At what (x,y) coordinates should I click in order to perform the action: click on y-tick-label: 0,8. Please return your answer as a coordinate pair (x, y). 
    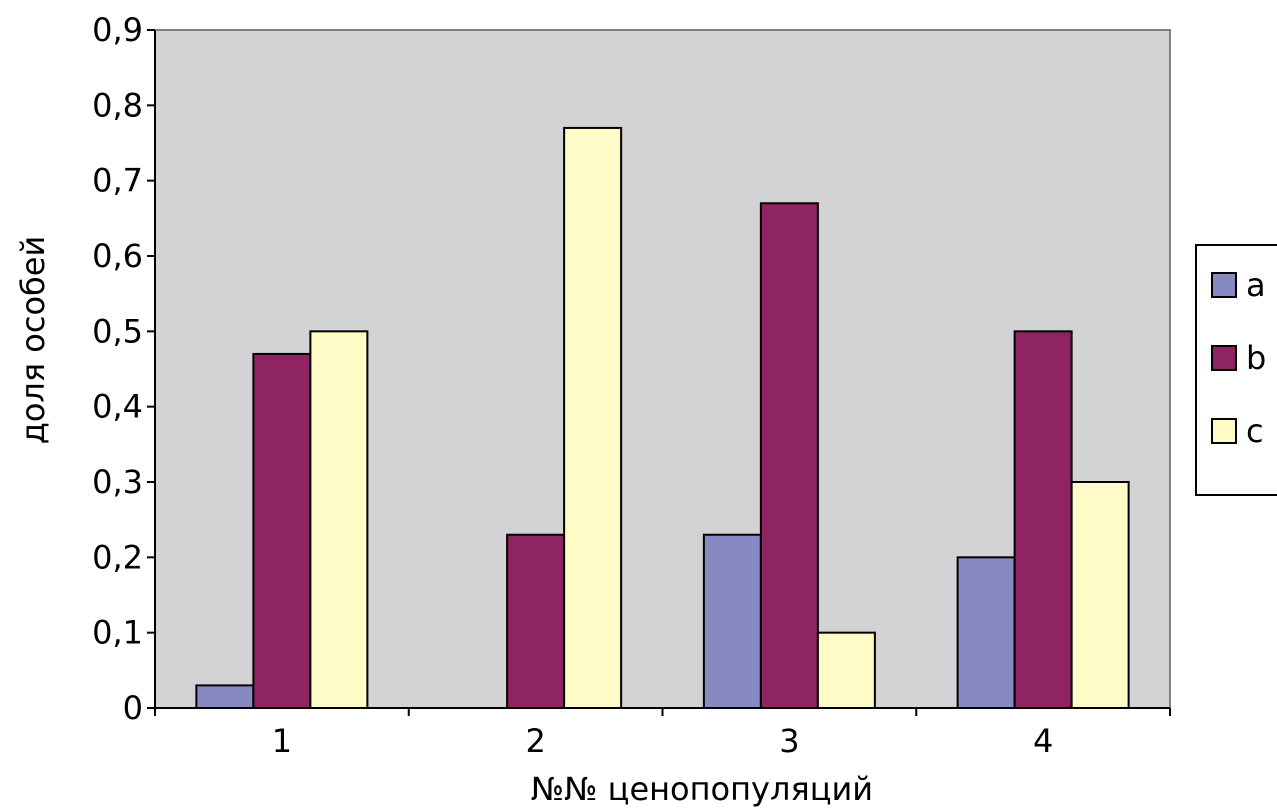
    Looking at the image, I should click on (117, 105).